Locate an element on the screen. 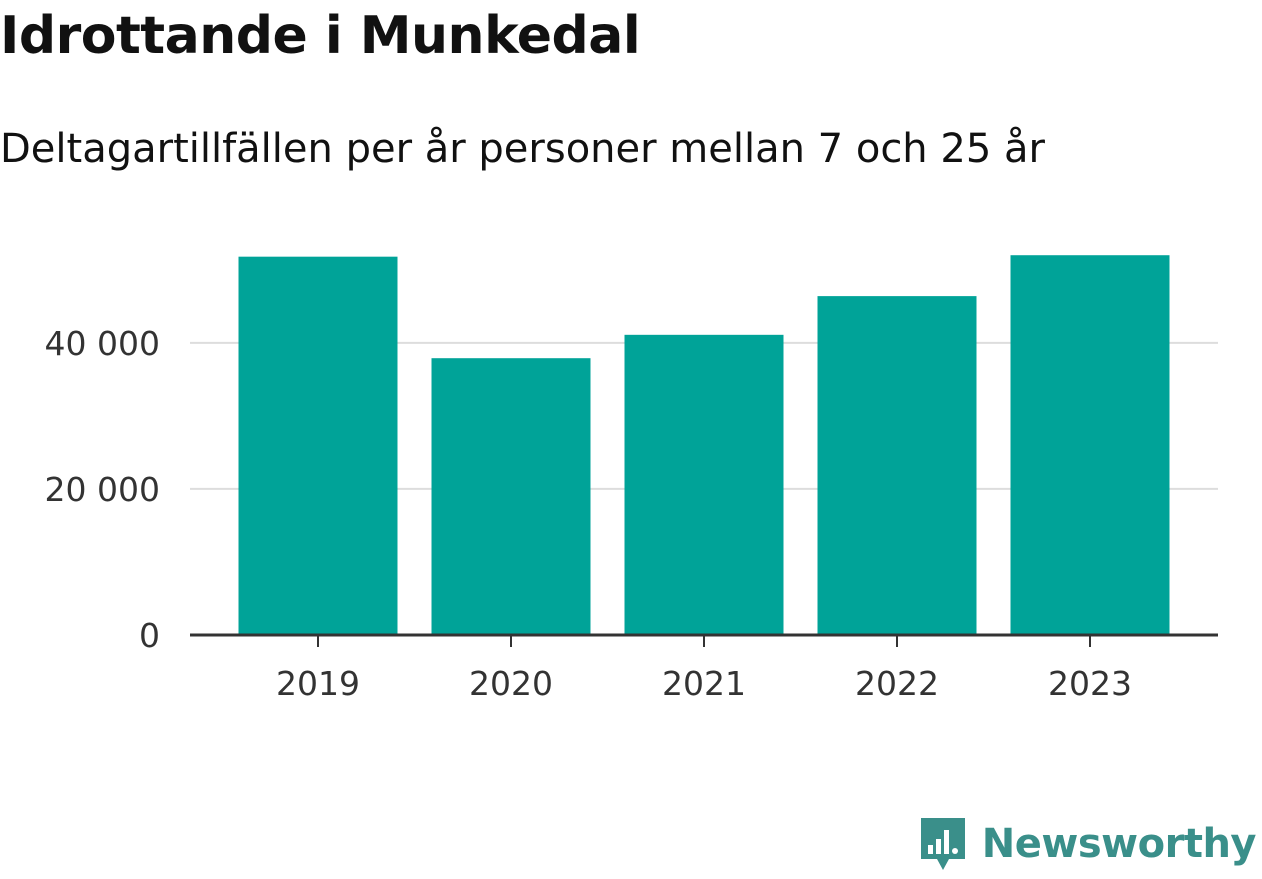  y-tick-label: 40 000 is located at coordinates (102, 343).